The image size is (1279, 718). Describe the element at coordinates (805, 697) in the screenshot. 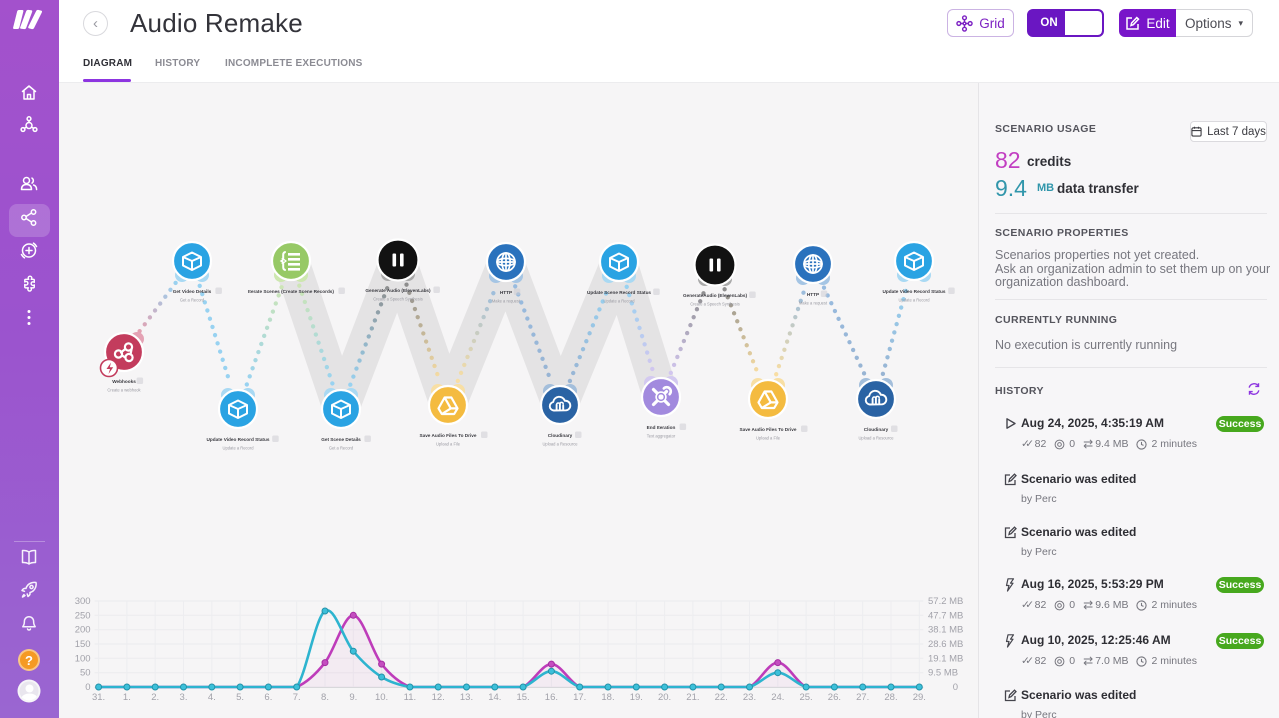

I see `svg-text: 25.` at that location.